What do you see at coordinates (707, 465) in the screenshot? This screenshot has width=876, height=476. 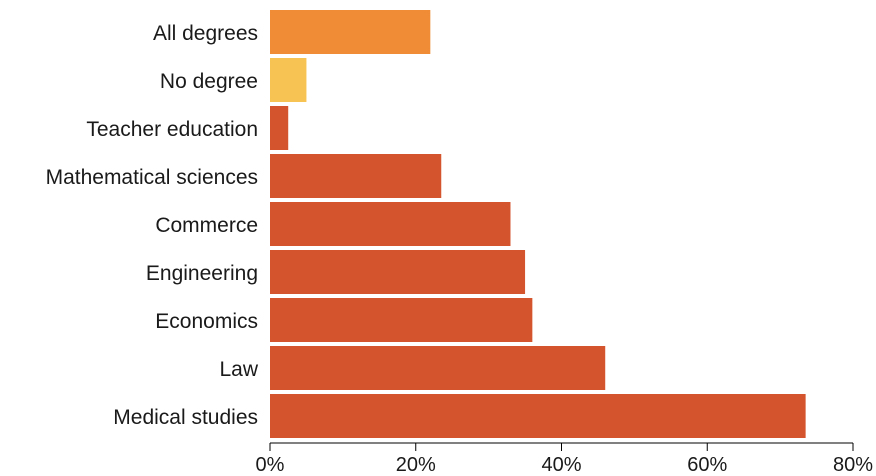 I see `x-tick-label: 60%` at bounding box center [707, 465].